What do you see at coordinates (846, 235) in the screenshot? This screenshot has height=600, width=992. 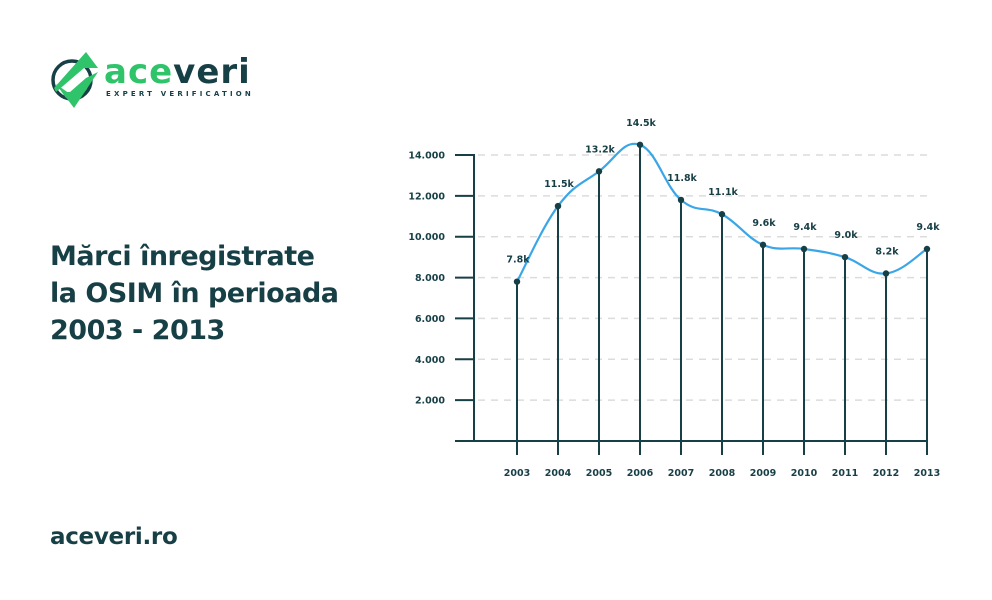 I see `data-label: 9.0k` at bounding box center [846, 235].